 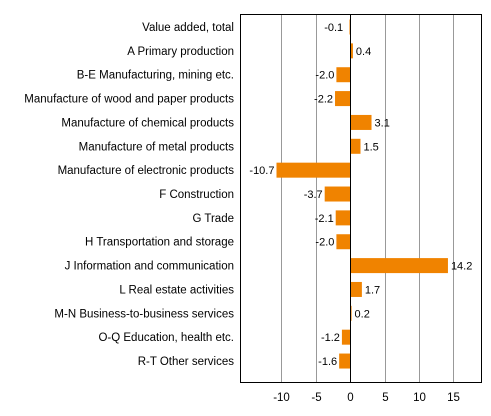 I want to click on category-label: G Trade, so click(x=213, y=219).